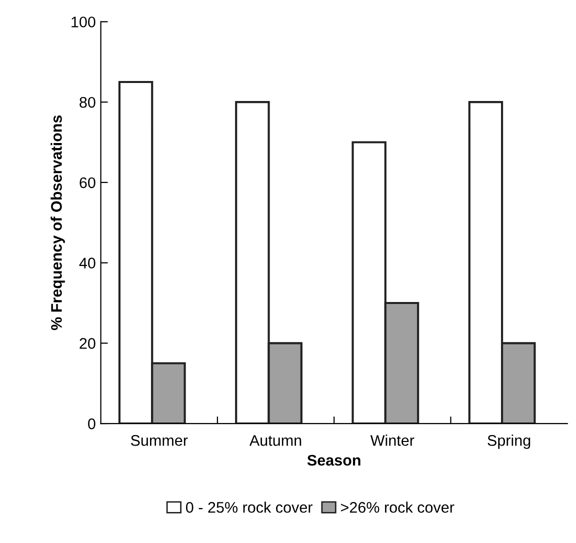 This screenshot has height=543, width=576. I want to click on y-tick-label: 80, so click(88, 102).